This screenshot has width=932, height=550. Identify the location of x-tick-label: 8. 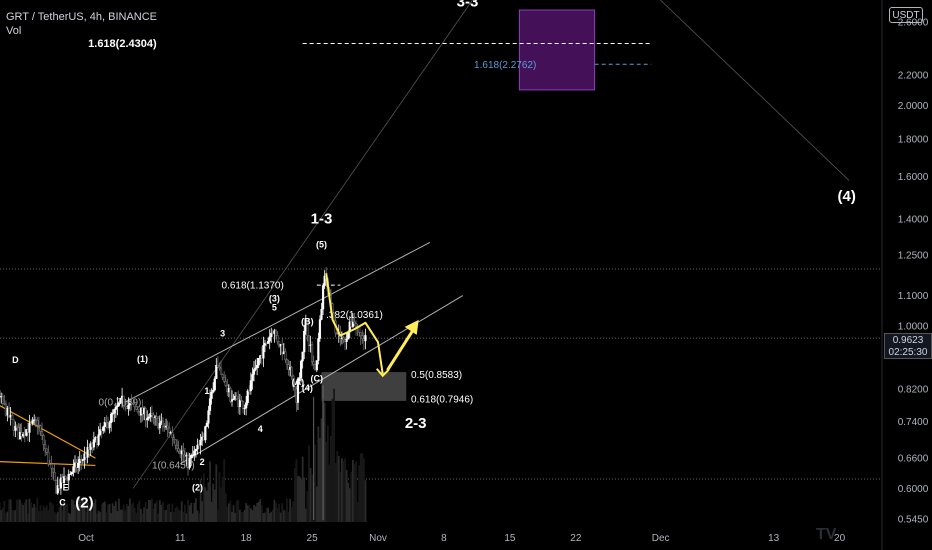
(444, 538).